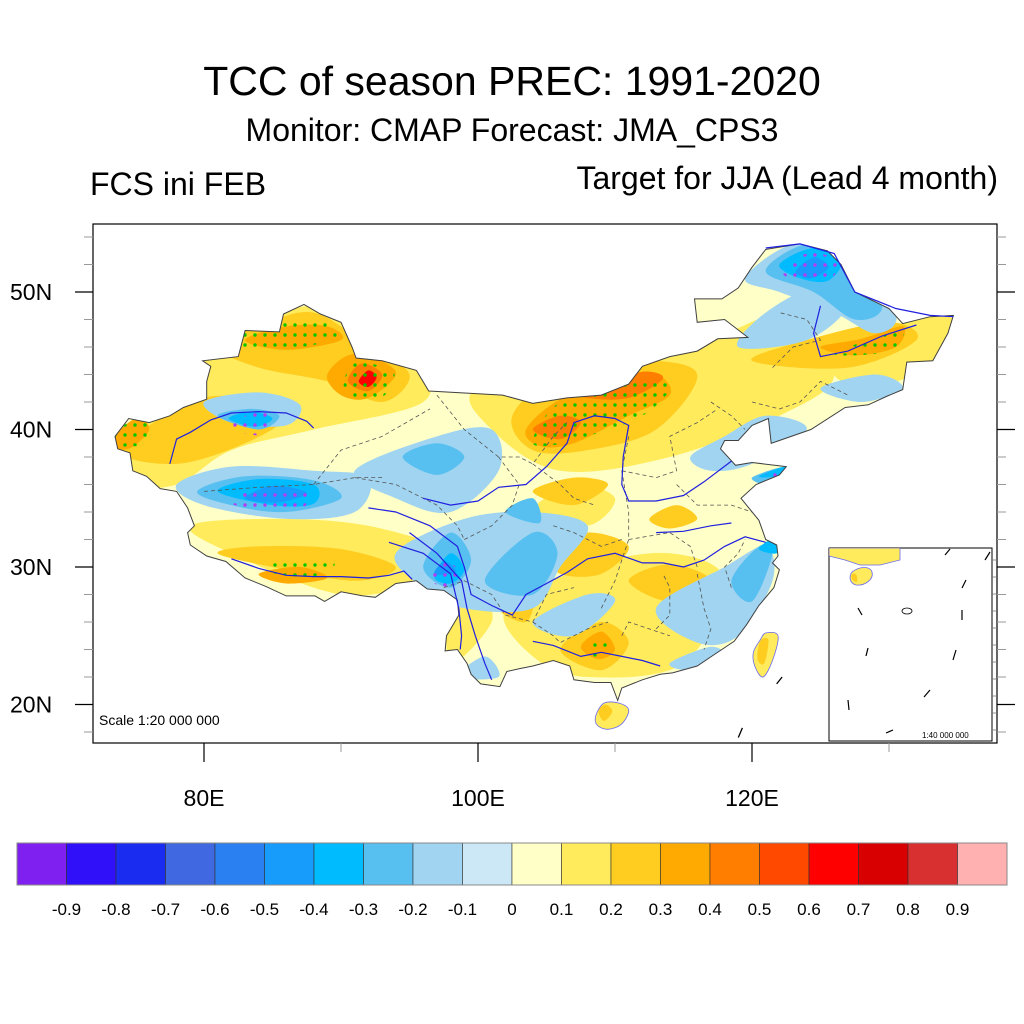 This screenshot has width=1024, height=1024. I want to click on colorbar-label: 0, so click(511, 909).